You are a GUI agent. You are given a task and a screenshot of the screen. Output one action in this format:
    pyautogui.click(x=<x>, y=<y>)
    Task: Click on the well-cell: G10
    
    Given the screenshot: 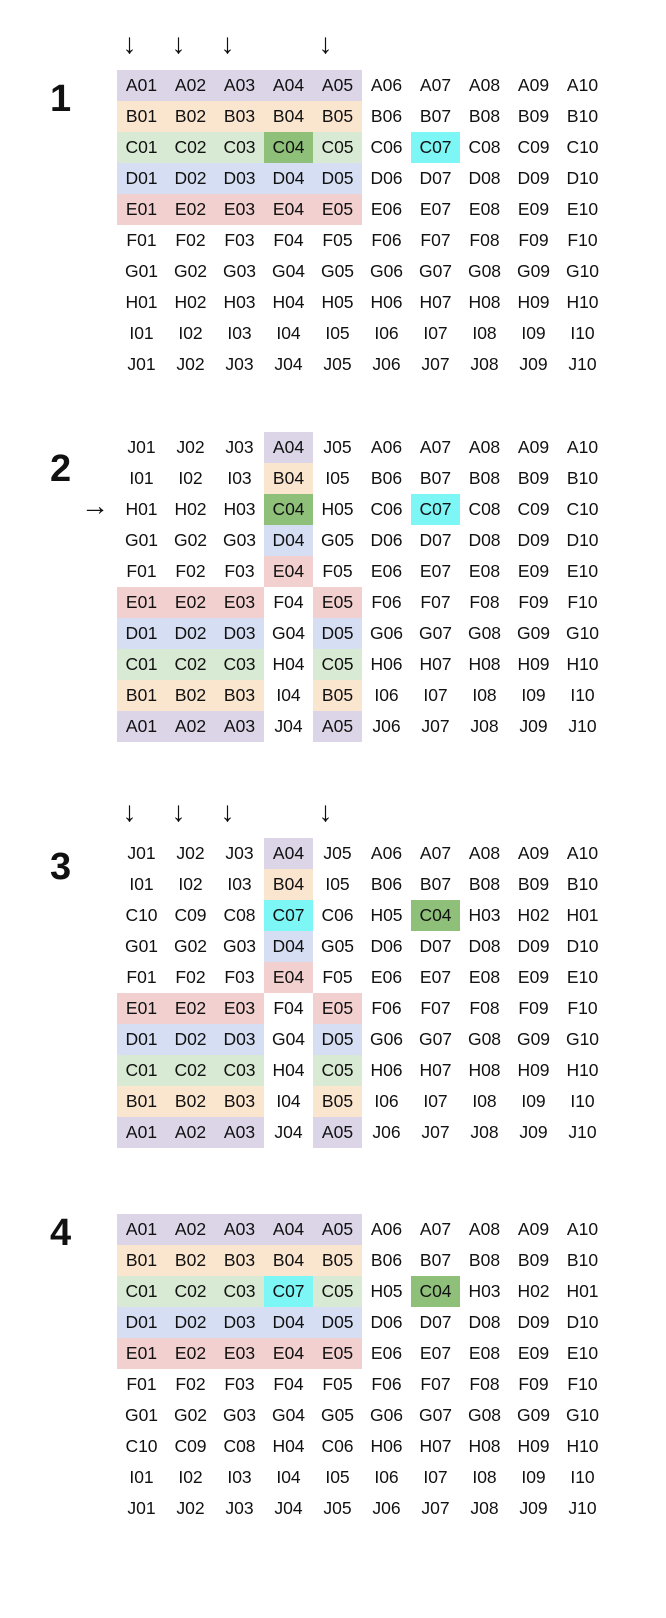 What is the action you would take?
    pyautogui.click(x=582, y=633)
    